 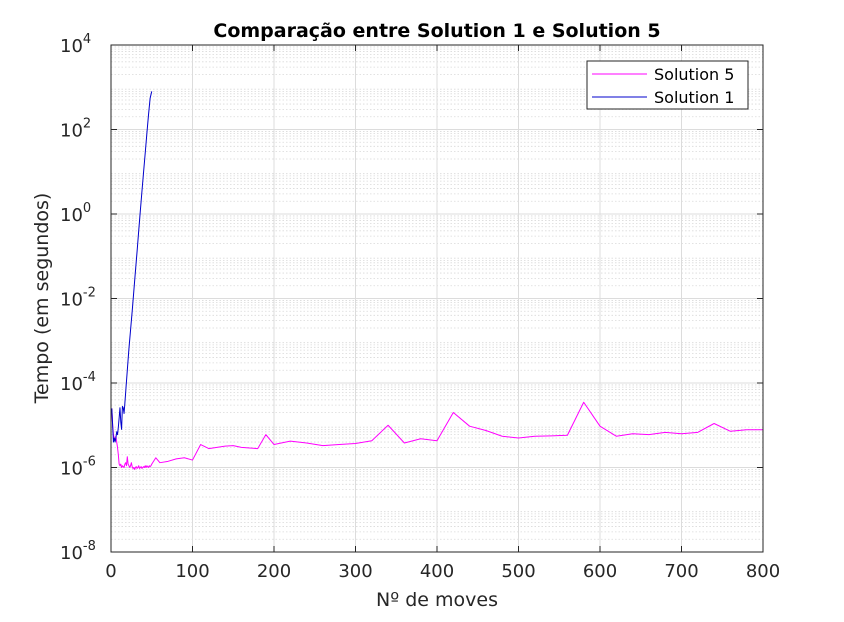 I want to click on x-tick-label: 800, so click(x=763, y=571).